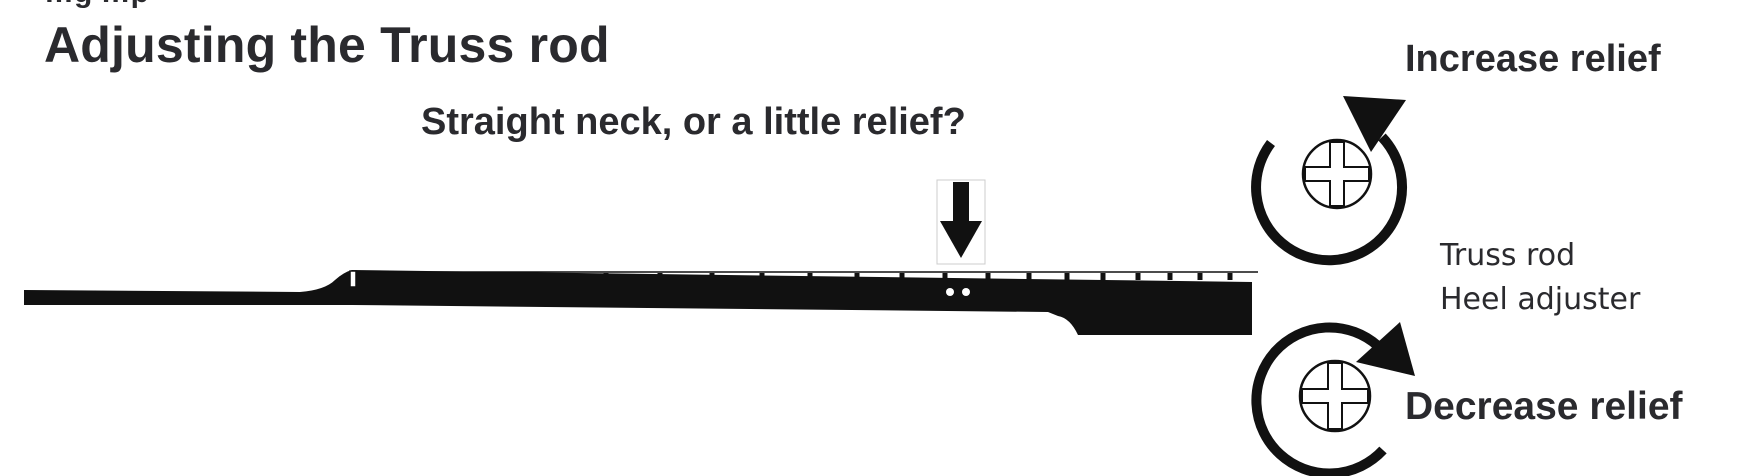  Describe the element at coordinates (1540, 299) in the screenshot. I see `heel-adjuster-name: Heel adjuster` at that location.